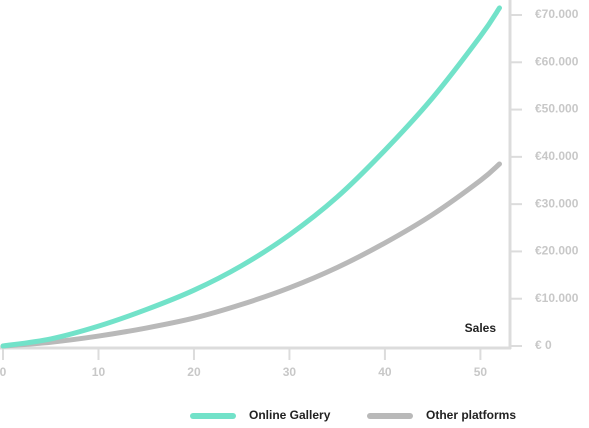 Image resolution: width=589 pixels, height=428 pixels. What do you see at coordinates (557, 203) in the screenshot?
I see `y-tick-label: €30.000` at bounding box center [557, 203].